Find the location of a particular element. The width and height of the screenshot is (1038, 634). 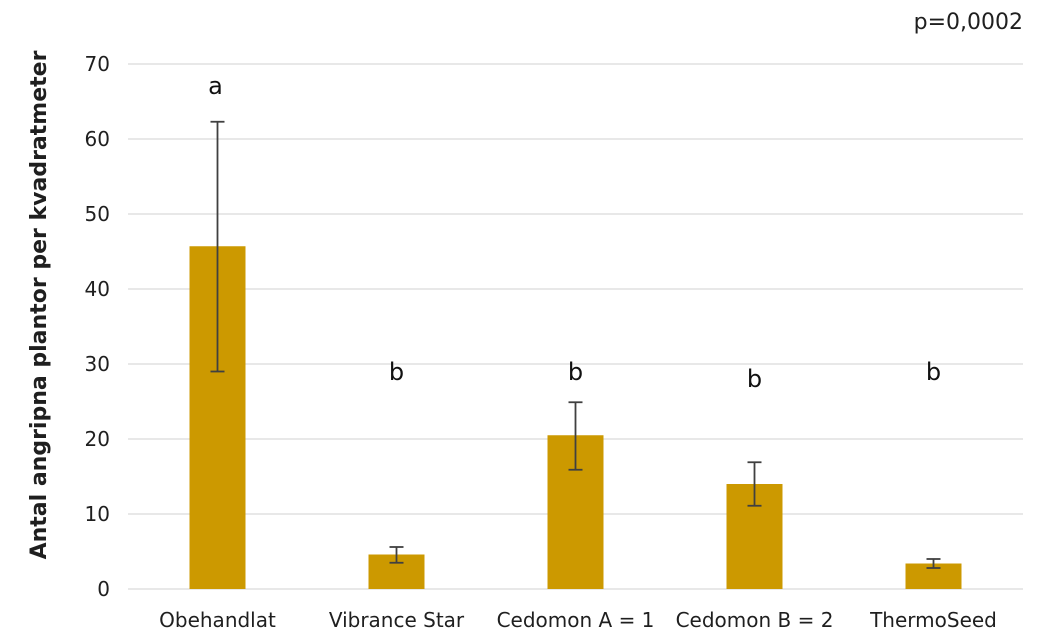

y-tick-label: 50 is located at coordinates (97, 214).